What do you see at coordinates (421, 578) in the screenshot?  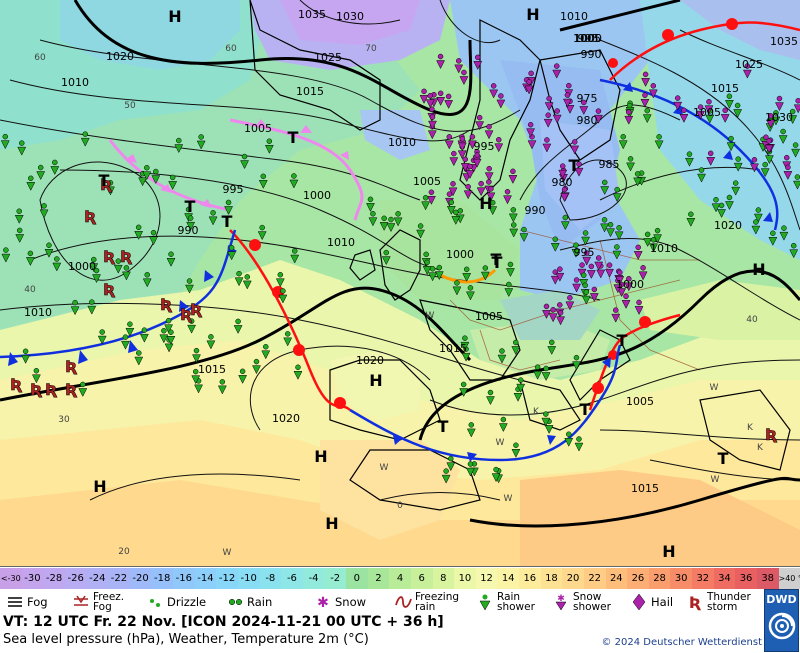 I see `scale-swatch: 6` at bounding box center [421, 578].